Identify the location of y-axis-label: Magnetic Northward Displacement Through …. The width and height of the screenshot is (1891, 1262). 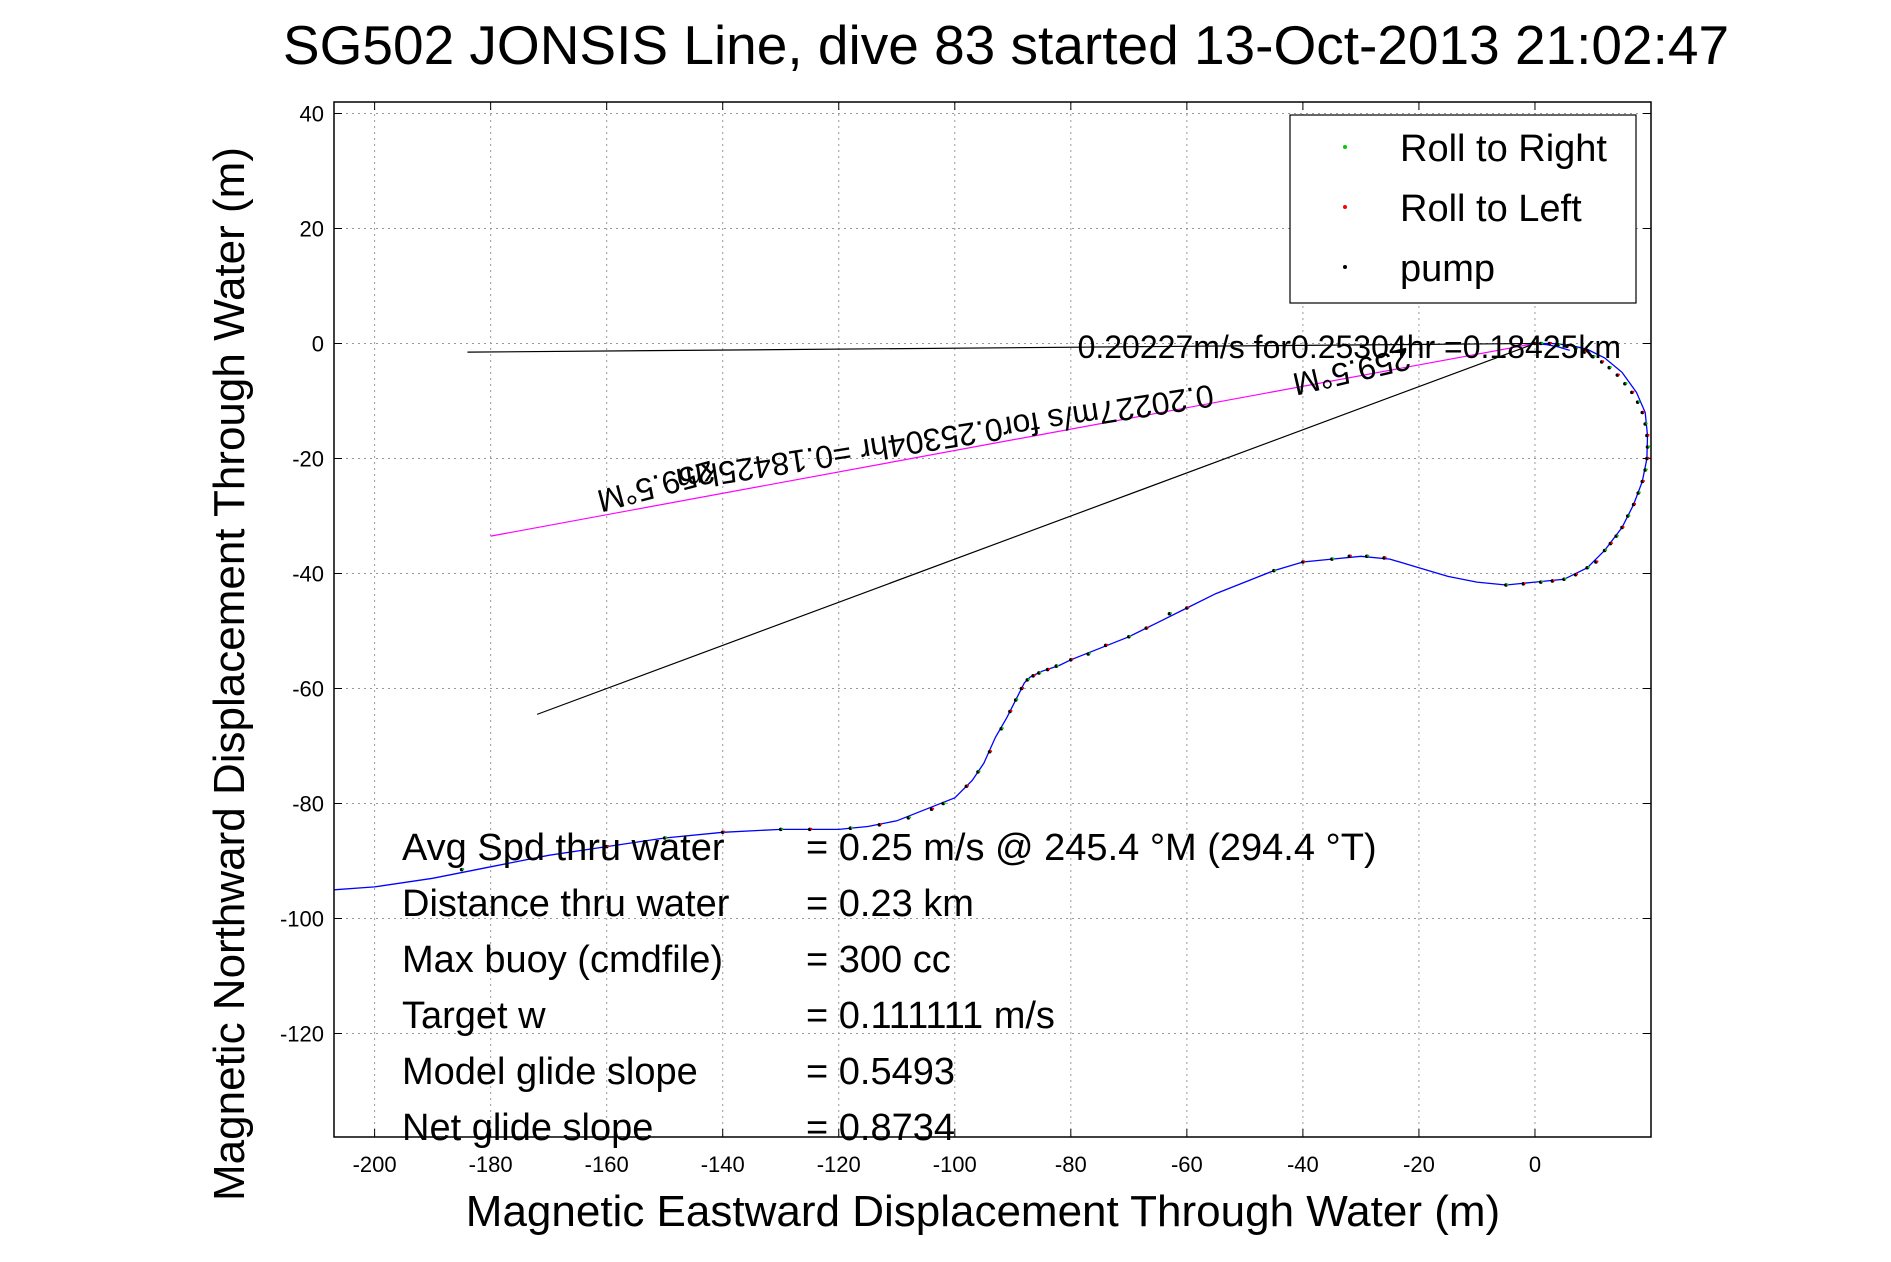
(229, 674).